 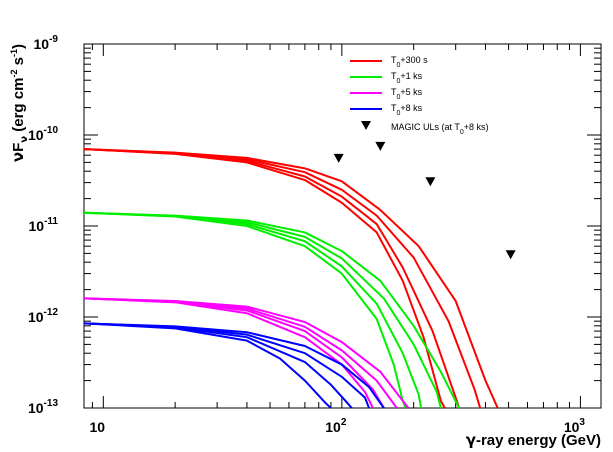 I want to click on y-axis-title: νFν (erg cm-2 s-1), so click(x=19, y=103).